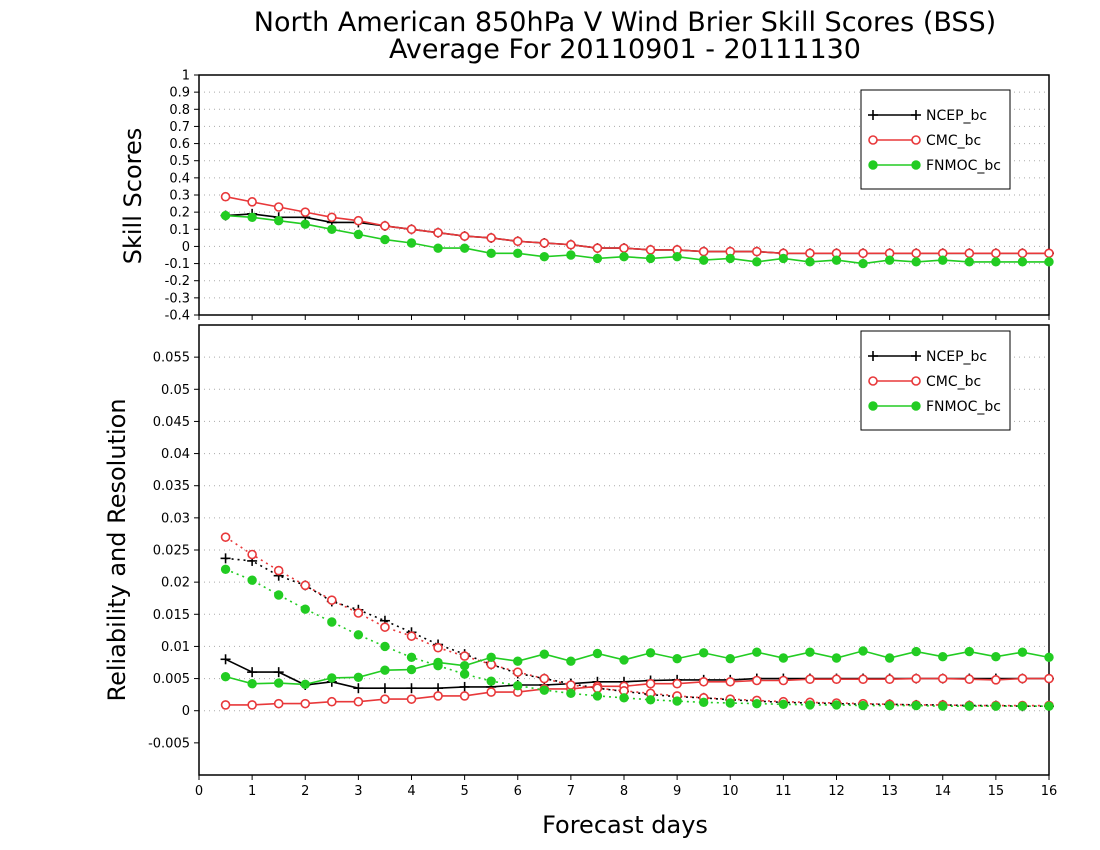  What do you see at coordinates (117, 549) in the screenshot?
I see `y-axis-title-reliability: Reliability and Resolution` at bounding box center [117, 549].